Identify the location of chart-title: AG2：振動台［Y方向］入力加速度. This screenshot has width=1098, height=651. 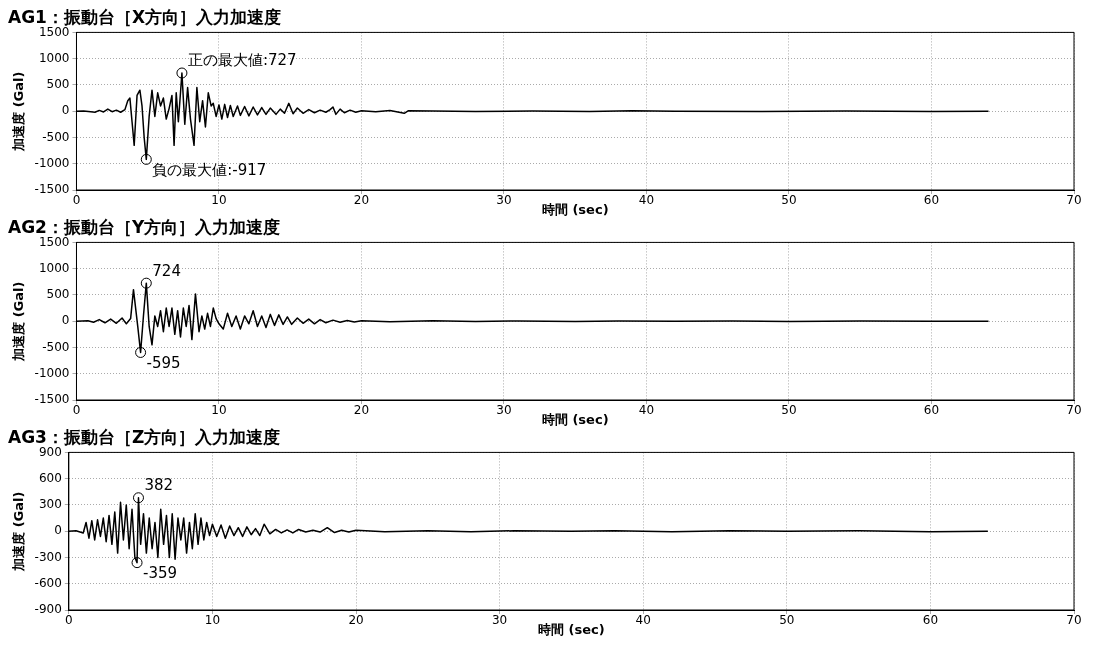
(144, 226).